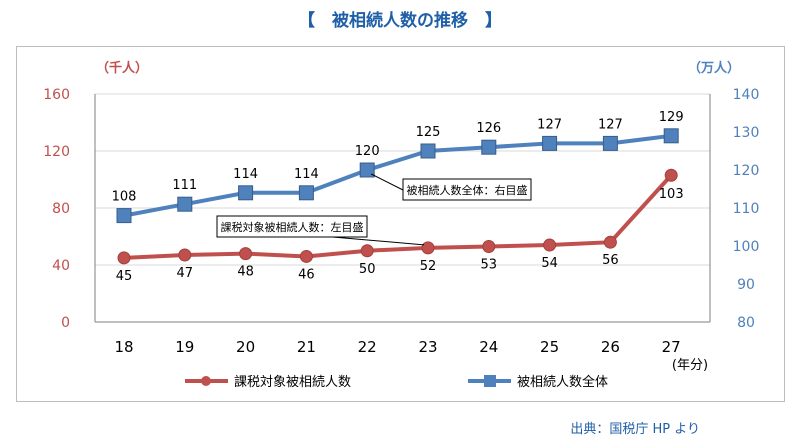  I want to click on data-label-taxable: 48, so click(245, 272).